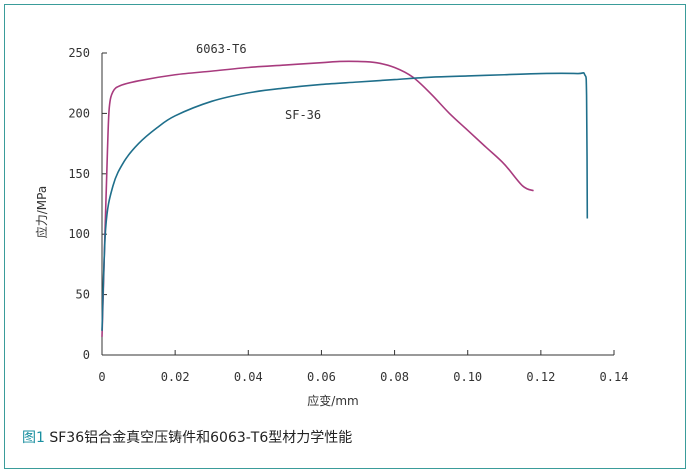 Image resolution: width=692 pixels, height=475 pixels. Describe the element at coordinates (363, 367) in the screenshot. I see `x-ticks: 0 0.02 0.04 0.06 0.08 0.10 0.12 0.14` at that location.